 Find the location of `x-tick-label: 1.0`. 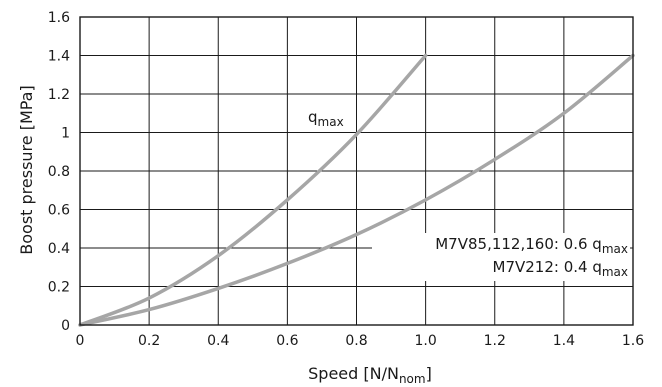

x-tick-label: 1.0 is located at coordinates (425, 341).